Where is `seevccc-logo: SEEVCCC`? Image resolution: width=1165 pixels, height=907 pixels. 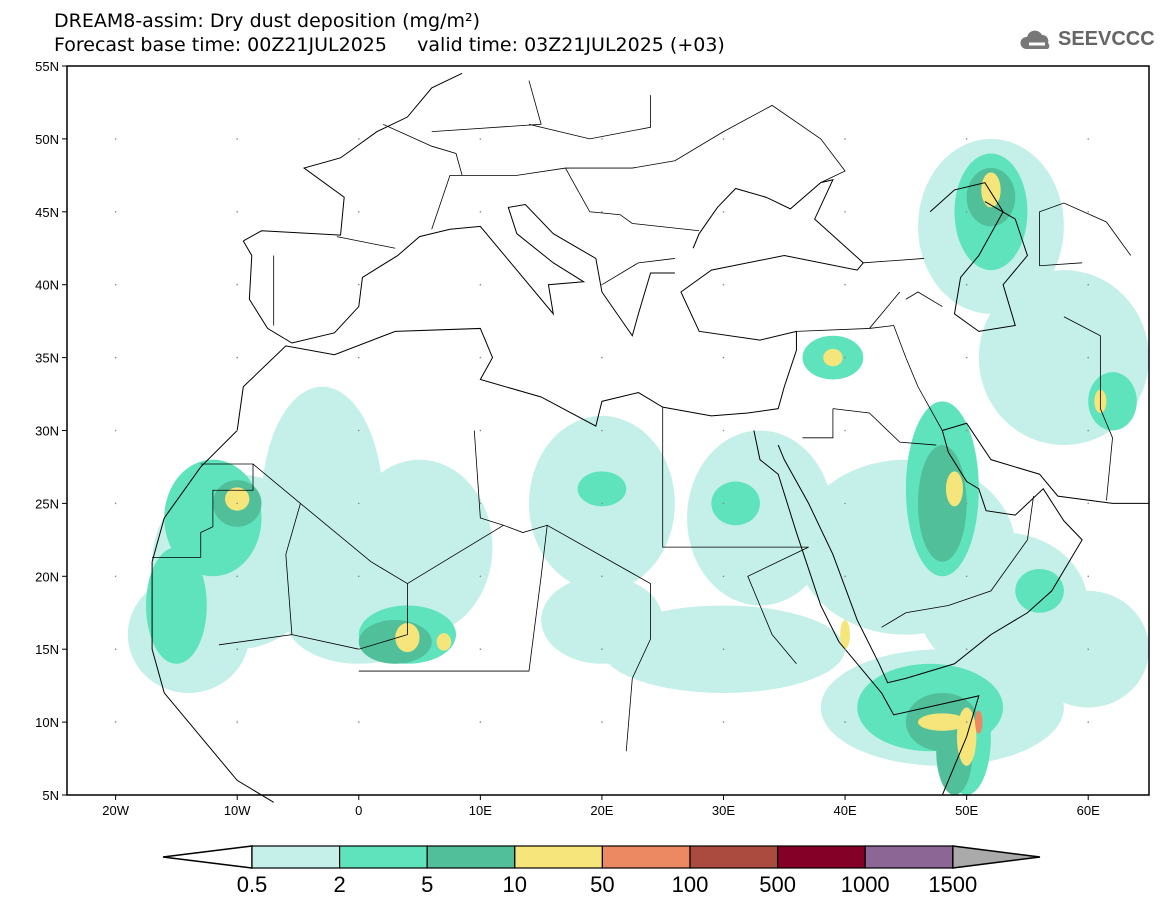 seevccc-logo: SEEVCCC is located at coordinates (1087, 39).